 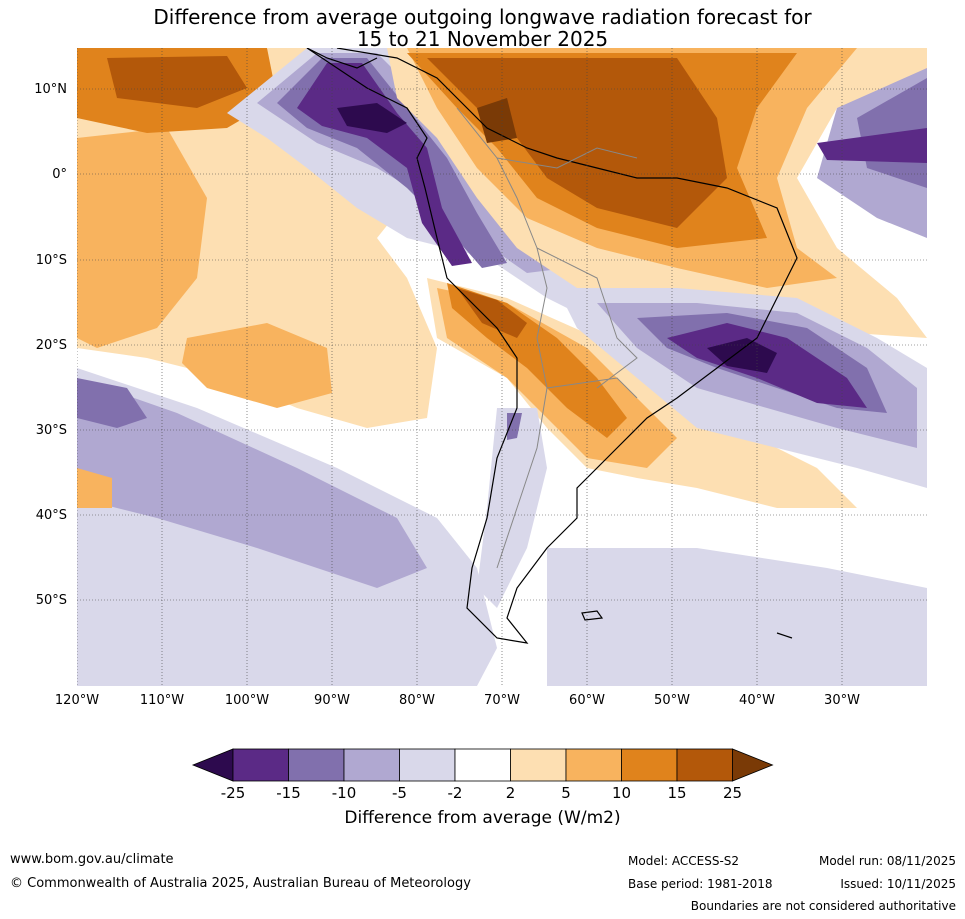 I want to click on south-georgia, so click(x=784, y=635).